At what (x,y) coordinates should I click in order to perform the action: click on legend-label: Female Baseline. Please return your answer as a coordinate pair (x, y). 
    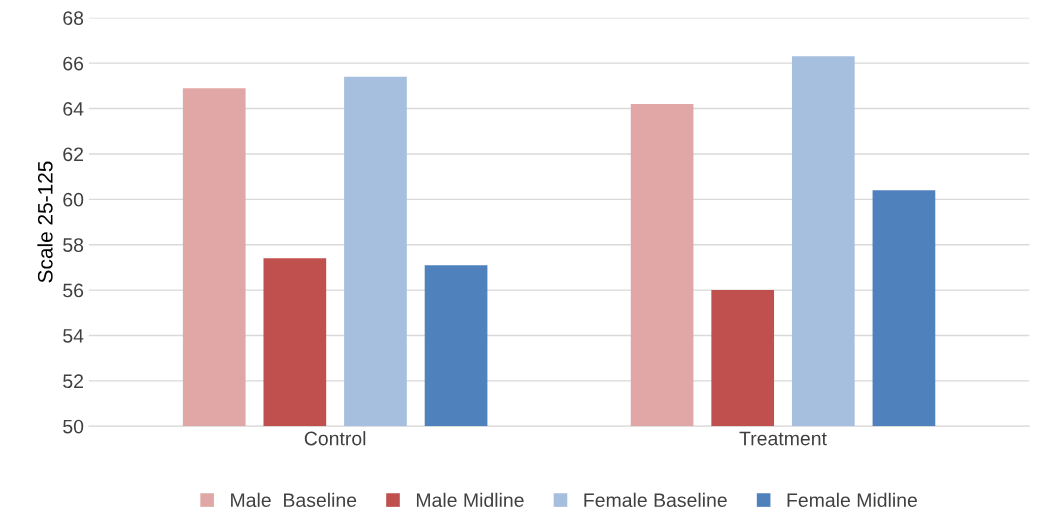
    Looking at the image, I should click on (655, 500).